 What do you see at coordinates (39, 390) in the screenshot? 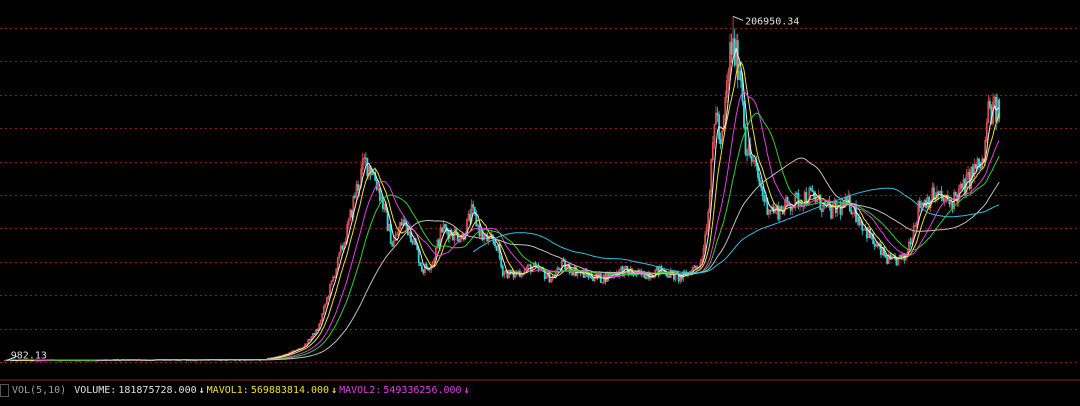
I see `indicator-tag: VOL(5,10)` at bounding box center [39, 390].